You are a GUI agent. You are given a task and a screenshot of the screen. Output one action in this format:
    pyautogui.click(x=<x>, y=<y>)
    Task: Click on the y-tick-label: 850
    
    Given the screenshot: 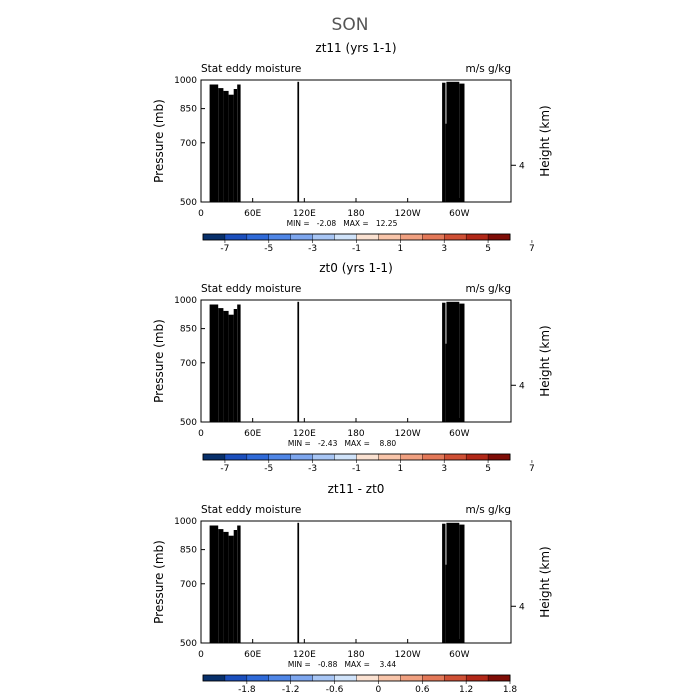 What is the action you would take?
    pyautogui.click(x=188, y=110)
    